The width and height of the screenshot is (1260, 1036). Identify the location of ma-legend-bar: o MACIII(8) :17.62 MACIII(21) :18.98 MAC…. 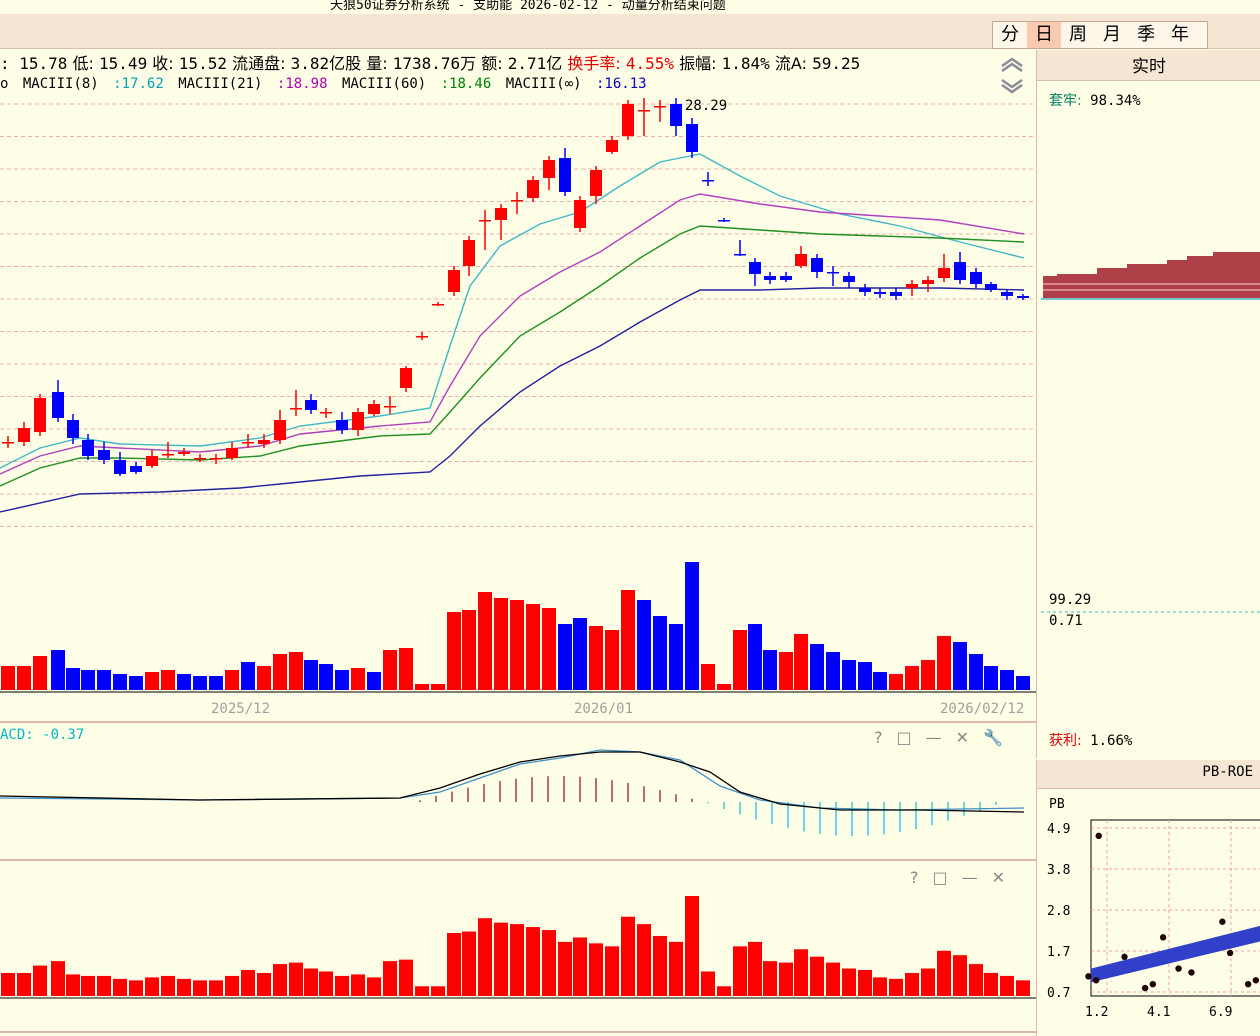
(495, 86).